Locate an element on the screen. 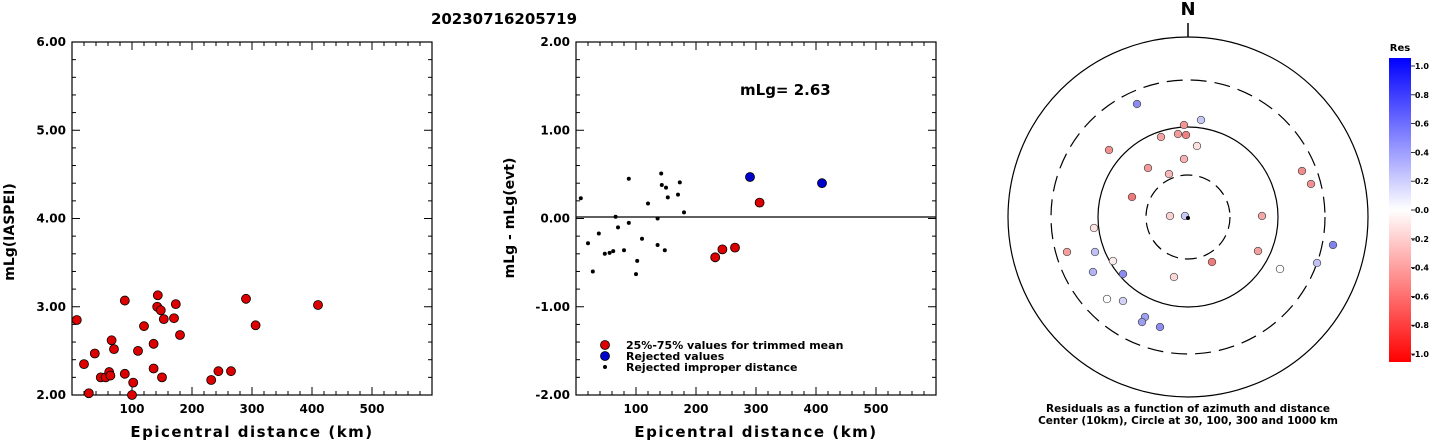  colorbar-tick-label: -0.4 is located at coordinates (1421, 268).